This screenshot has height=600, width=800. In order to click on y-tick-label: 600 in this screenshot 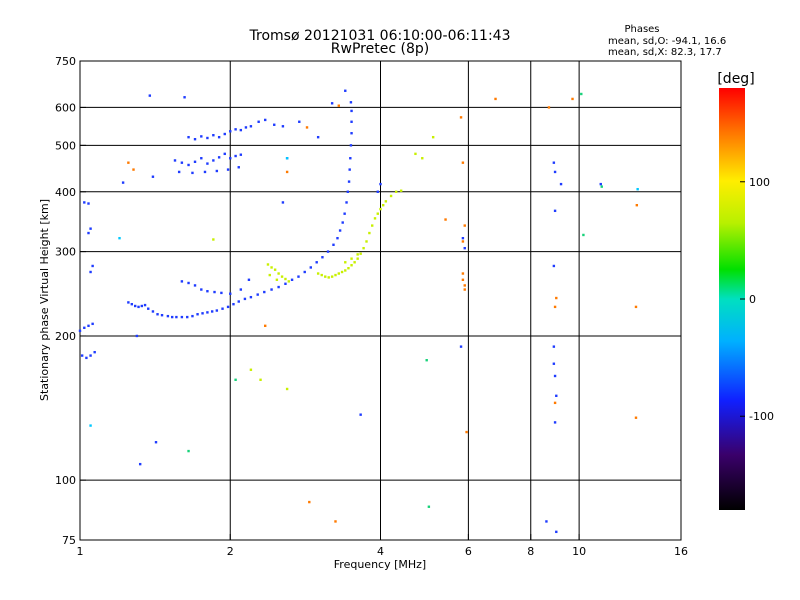, I will do `click(65, 107)`.